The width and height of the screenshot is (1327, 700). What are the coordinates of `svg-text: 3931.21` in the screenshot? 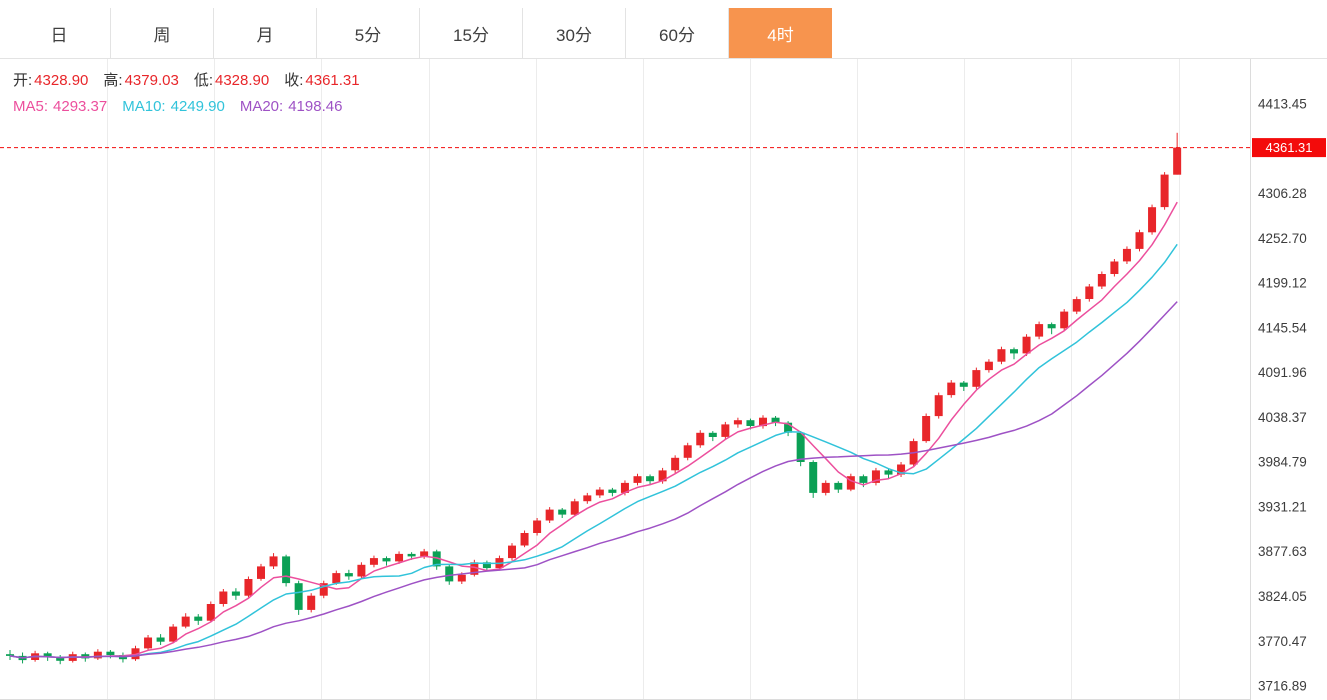 It's located at (1282, 506).